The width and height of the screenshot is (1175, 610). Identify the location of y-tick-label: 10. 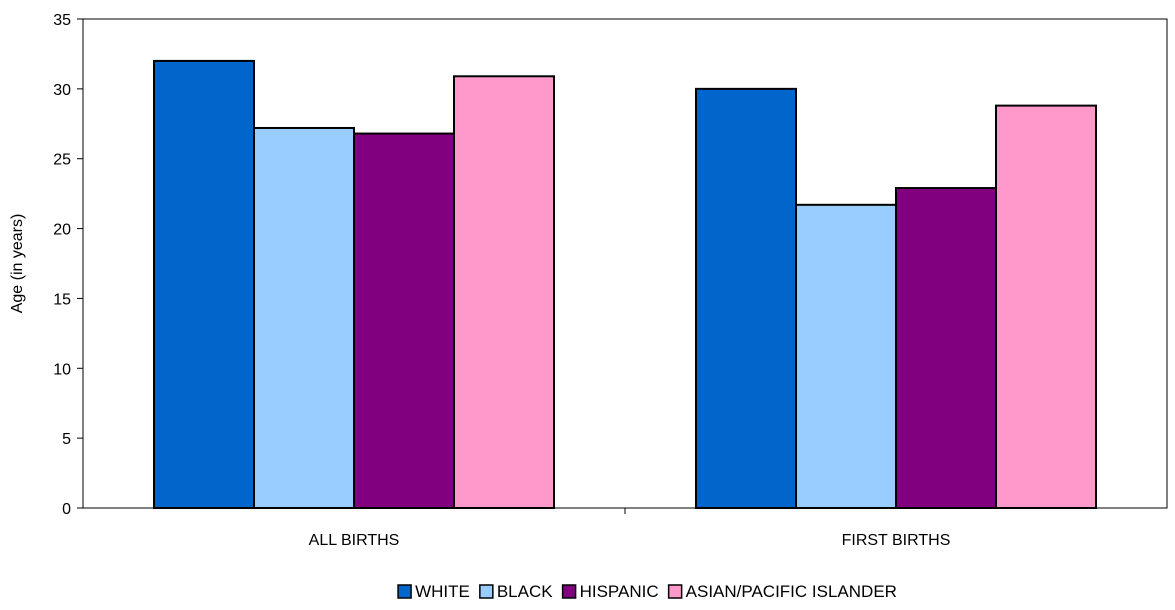
(62, 369).